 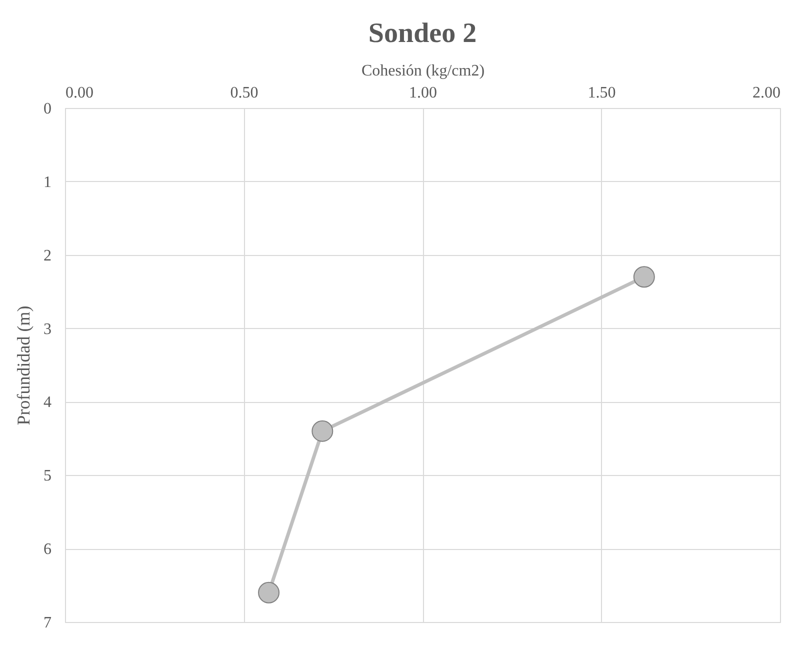 What do you see at coordinates (244, 93) in the screenshot?
I see `x-tick-label: 0.50` at bounding box center [244, 93].